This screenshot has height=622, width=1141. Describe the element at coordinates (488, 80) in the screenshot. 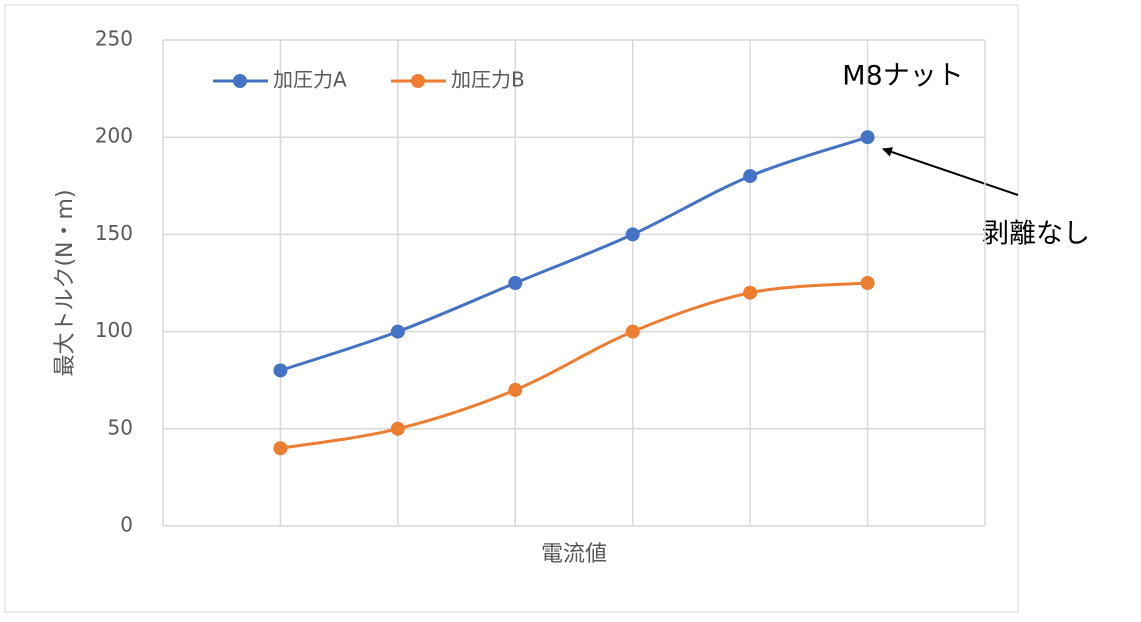

I see `legend-label: 加圧力B` at that location.